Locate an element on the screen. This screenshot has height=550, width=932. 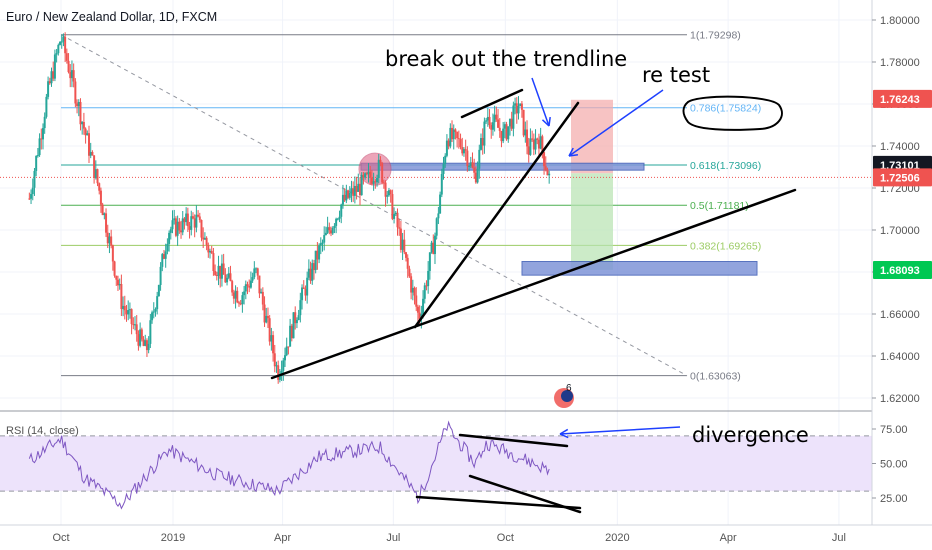
rsi-tick-label: 25.00 is located at coordinates (894, 499).